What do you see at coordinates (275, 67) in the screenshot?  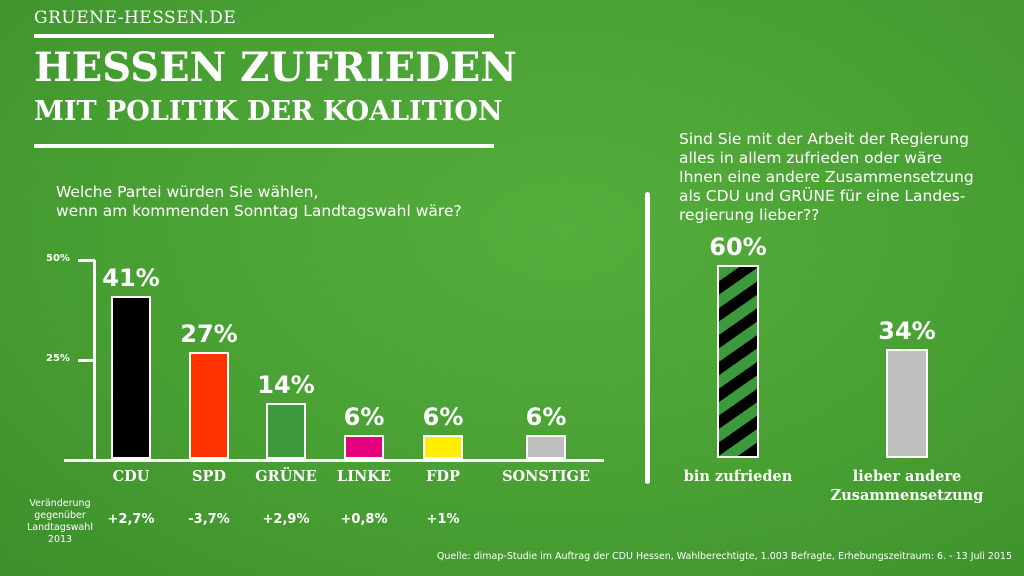 I see `headline: HESSEN ZUFRIEDEN` at bounding box center [275, 67].